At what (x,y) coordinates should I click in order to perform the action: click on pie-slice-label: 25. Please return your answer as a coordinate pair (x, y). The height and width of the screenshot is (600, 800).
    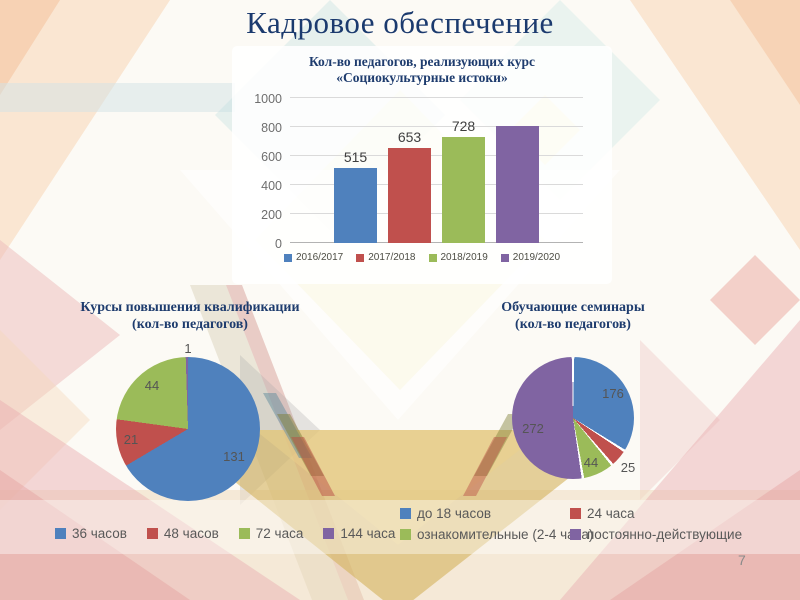
    Looking at the image, I should click on (628, 467).